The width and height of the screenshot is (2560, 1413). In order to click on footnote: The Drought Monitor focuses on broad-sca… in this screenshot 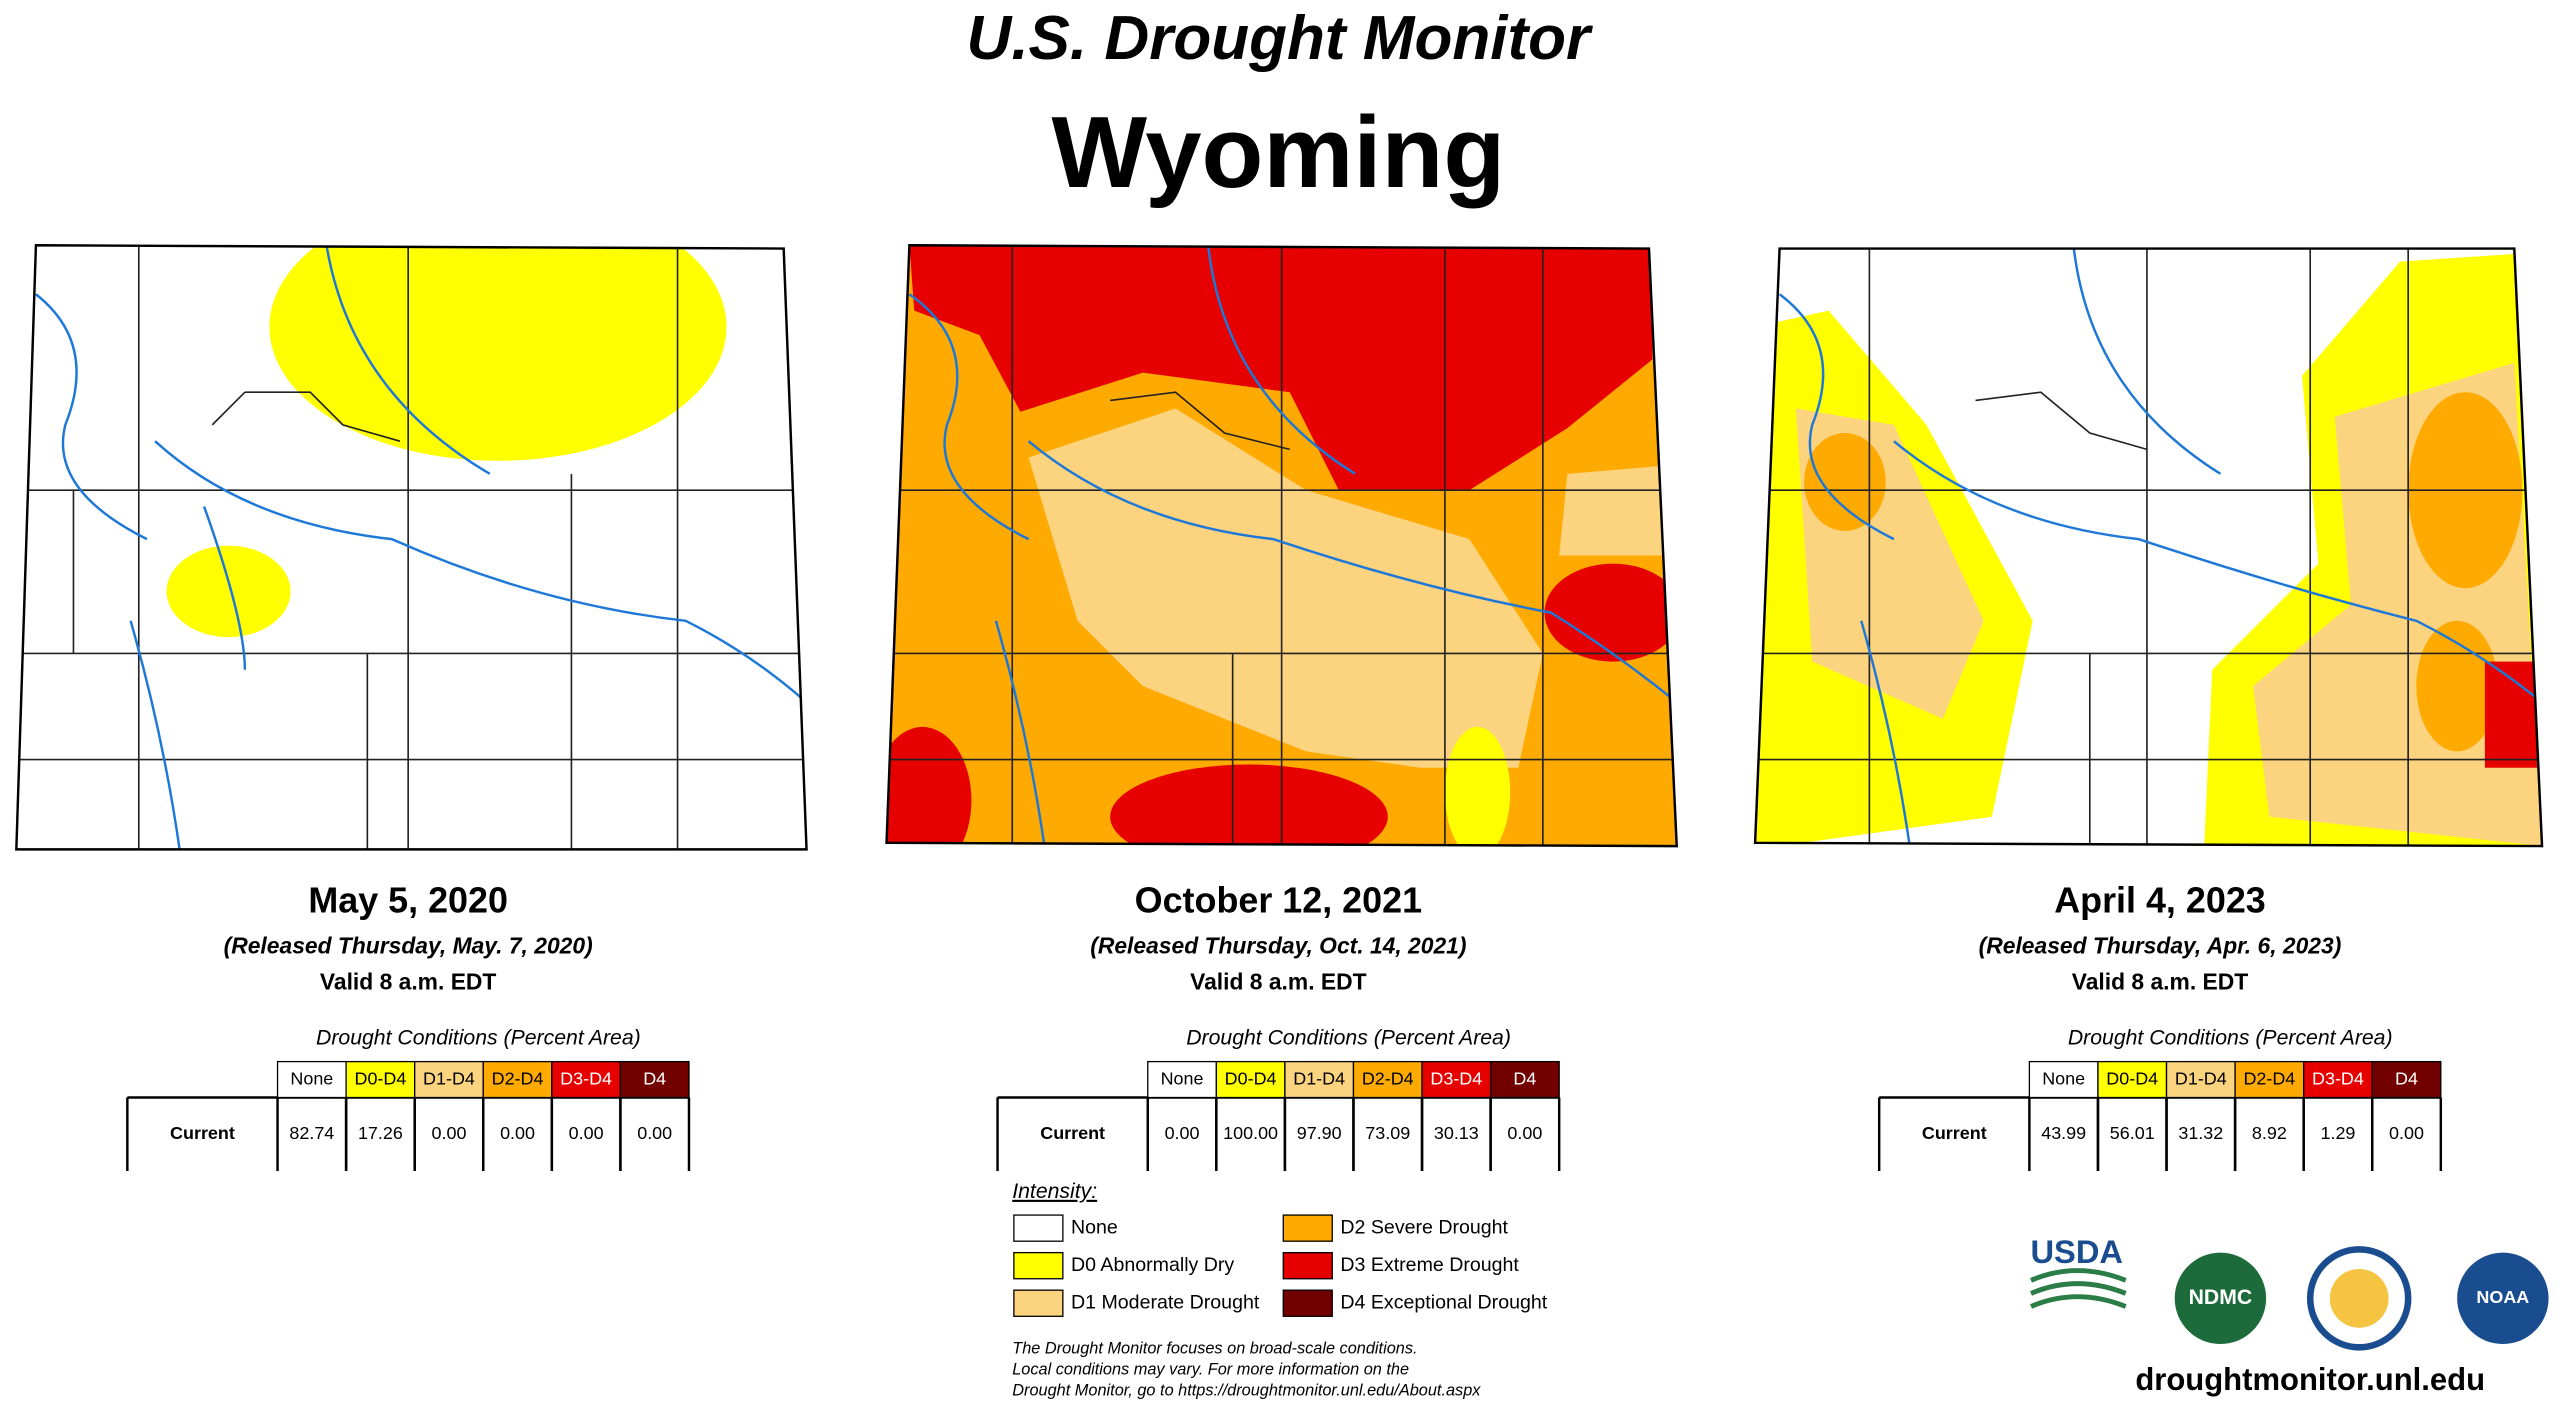, I will do `click(1214, 1348)`.